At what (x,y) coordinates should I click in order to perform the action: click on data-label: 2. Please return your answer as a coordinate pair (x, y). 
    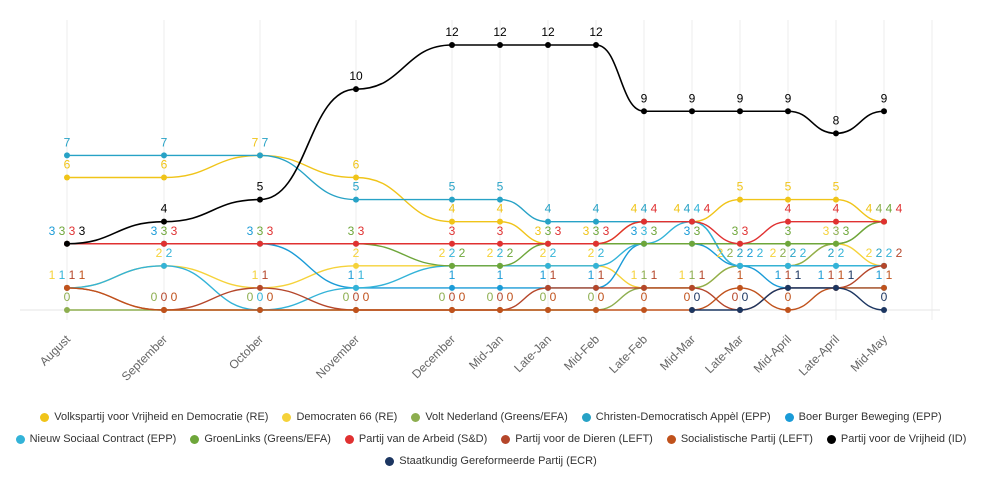
    Looking at the image, I should click on (773, 253).